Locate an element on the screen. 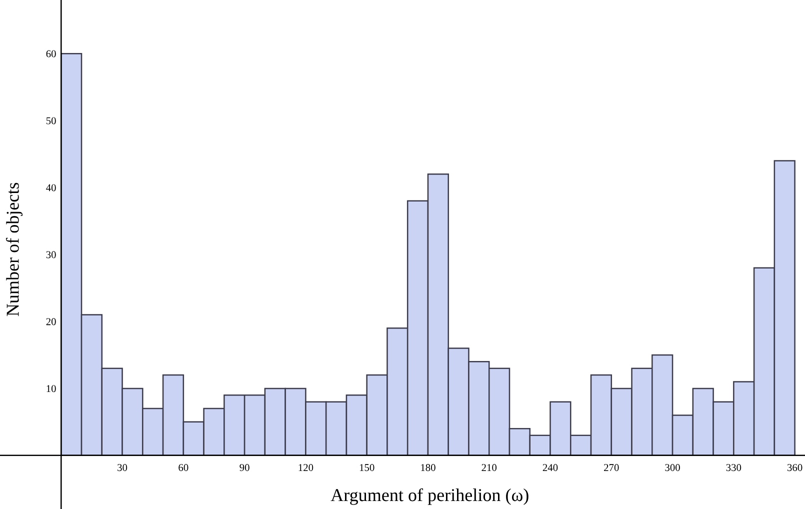 This screenshot has width=805, height=509. x-tick-label: 240 is located at coordinates (550, 468).